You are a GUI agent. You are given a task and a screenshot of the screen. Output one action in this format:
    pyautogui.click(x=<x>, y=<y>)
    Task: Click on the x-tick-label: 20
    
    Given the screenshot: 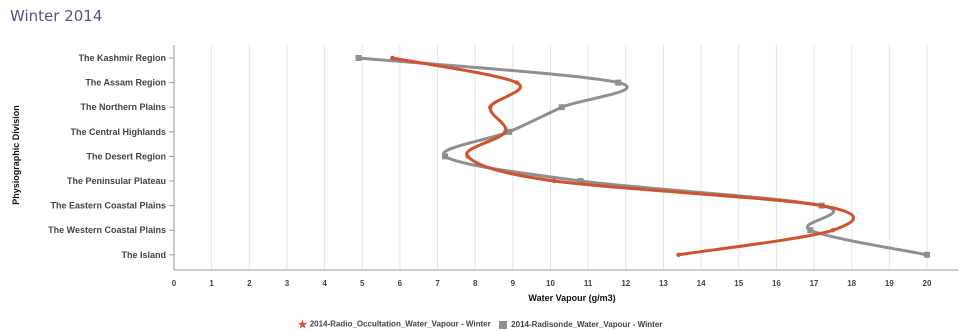 What is the action you would take?
    pyautogui.click(x=927, y=283)
    